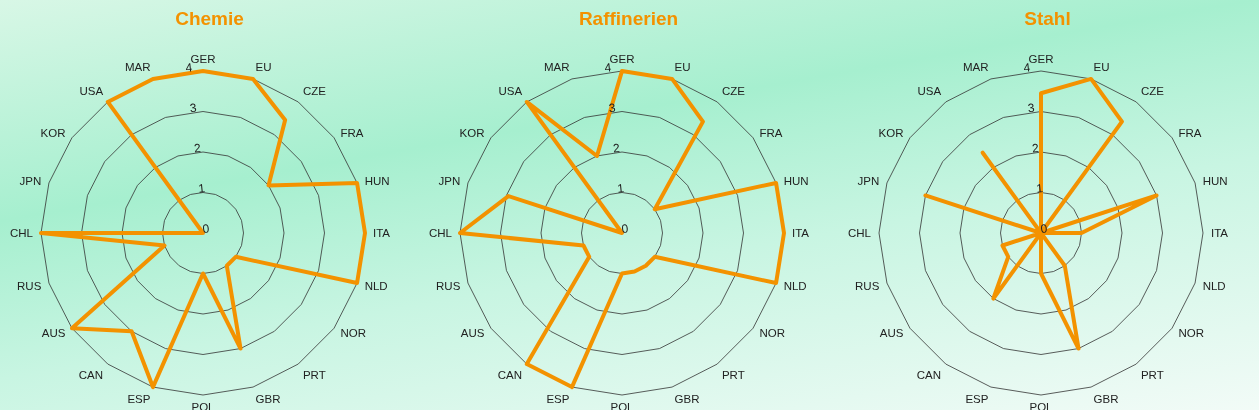 The width and height of the screenshot is (1259, 410). What do you see at coordinates (1047, 19) in the screenshot?
I see `chart-title: Stahl` at bounding box center [1047, 19].